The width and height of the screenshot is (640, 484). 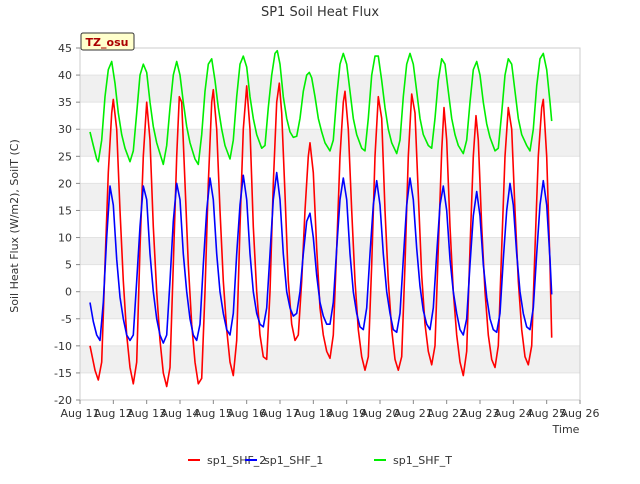 I want to click on y-tick-label: -20, so click(x=63, y=400).